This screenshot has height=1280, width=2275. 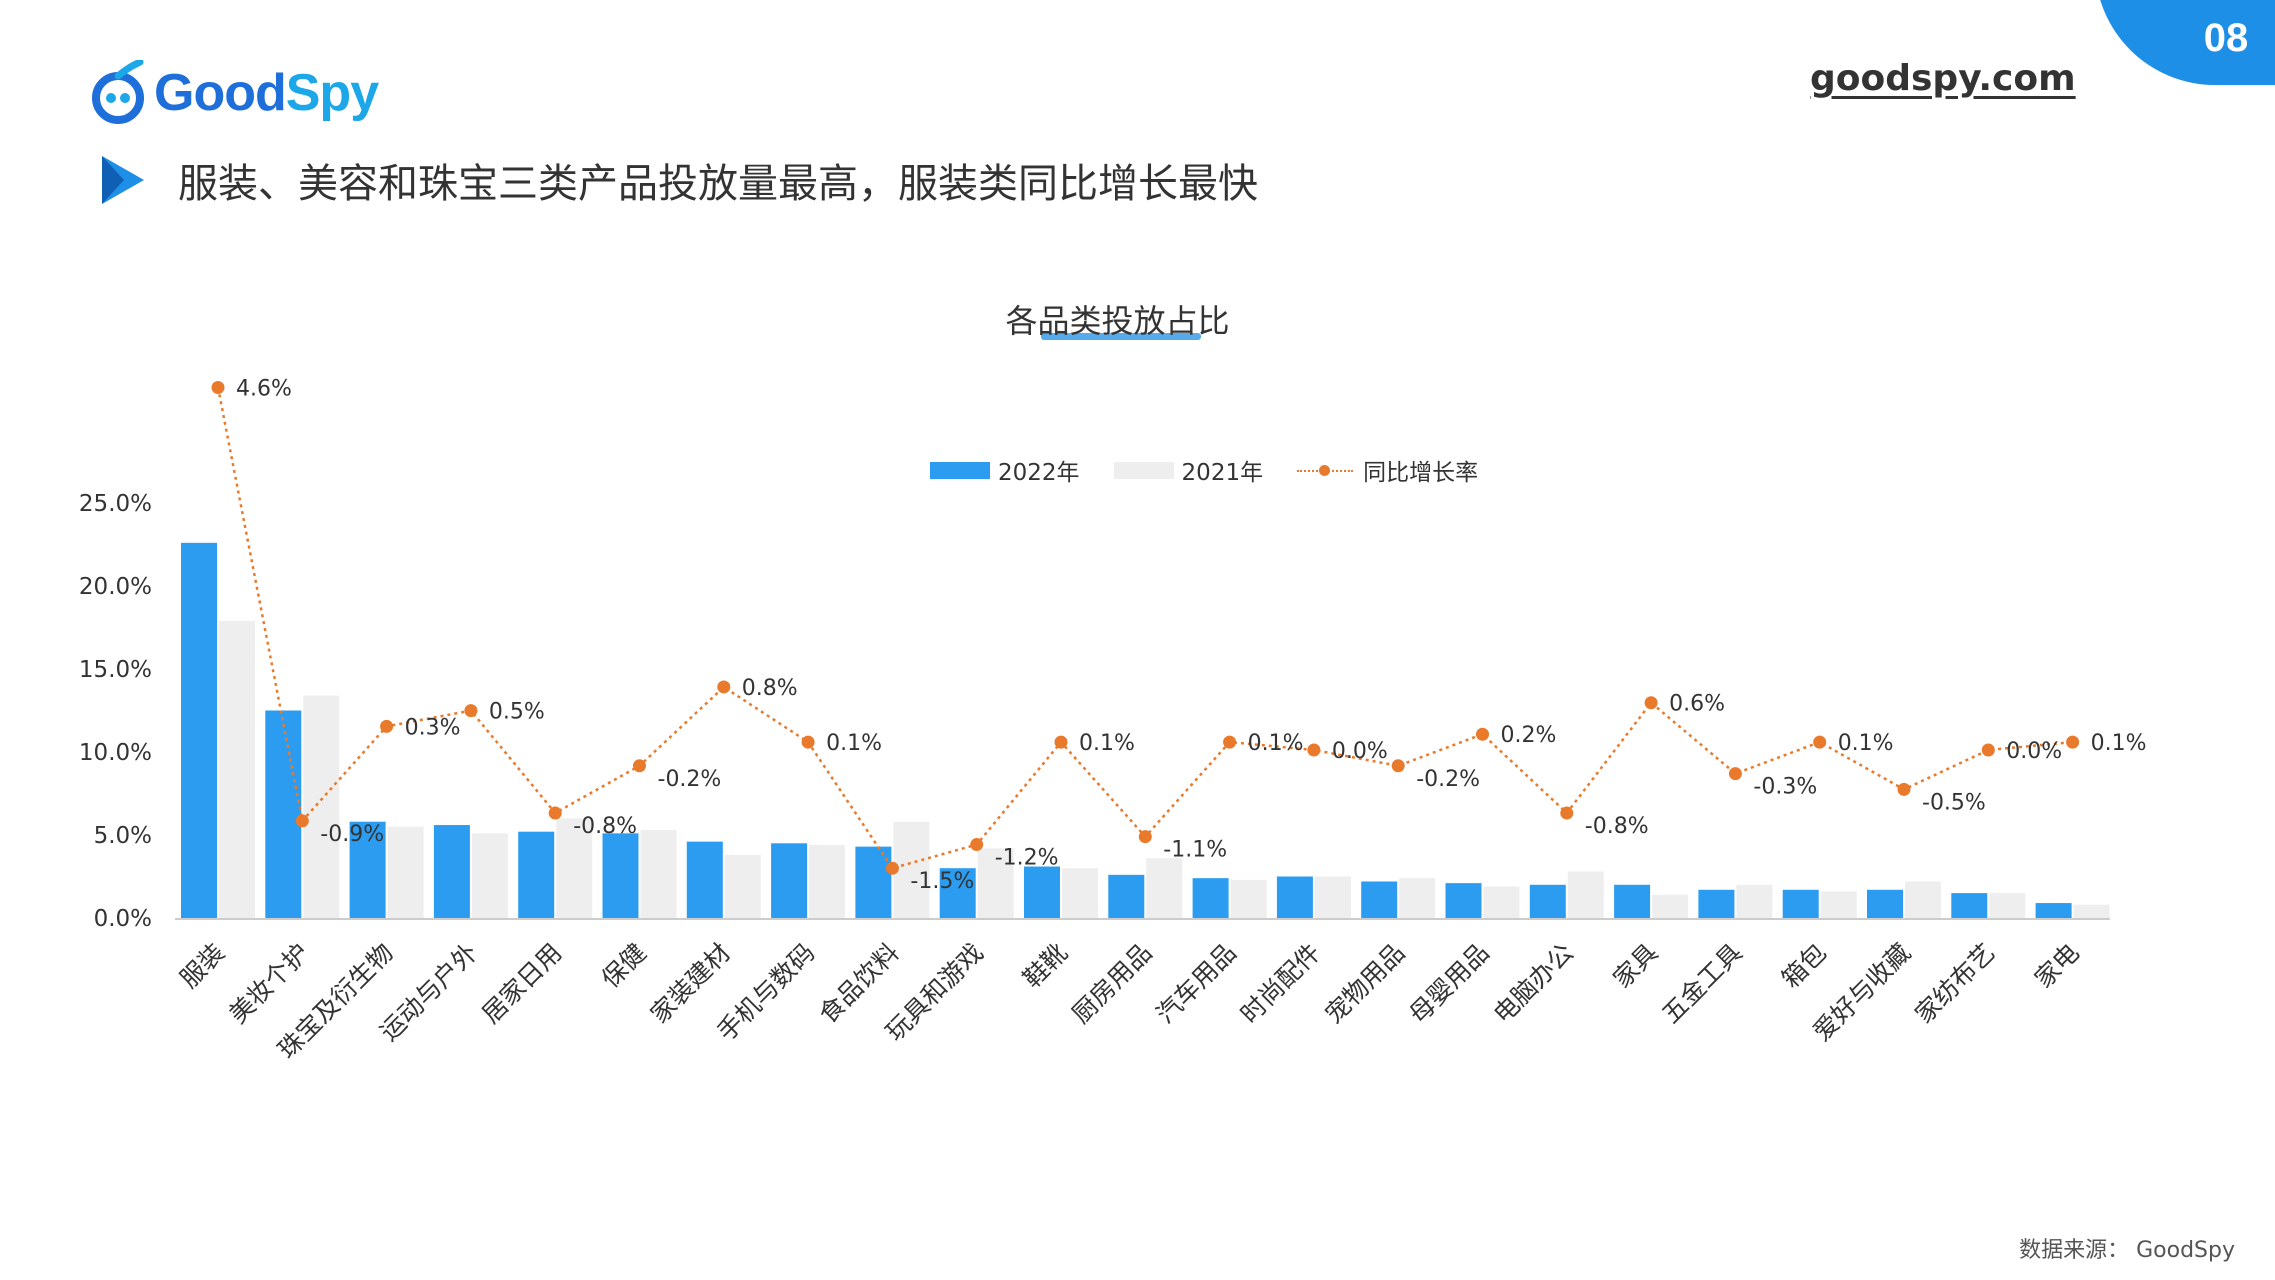 What do you see at coordinates (123, 180) in the screenshot?
I see `play-arrow-icon` at bounding box center [123, 180].